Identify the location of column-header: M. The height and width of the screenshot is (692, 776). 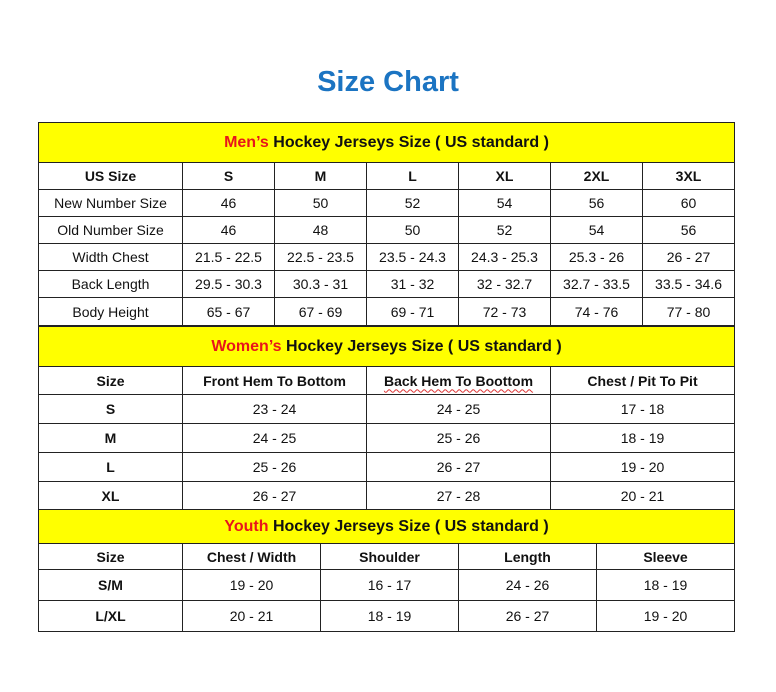
(320, 176).